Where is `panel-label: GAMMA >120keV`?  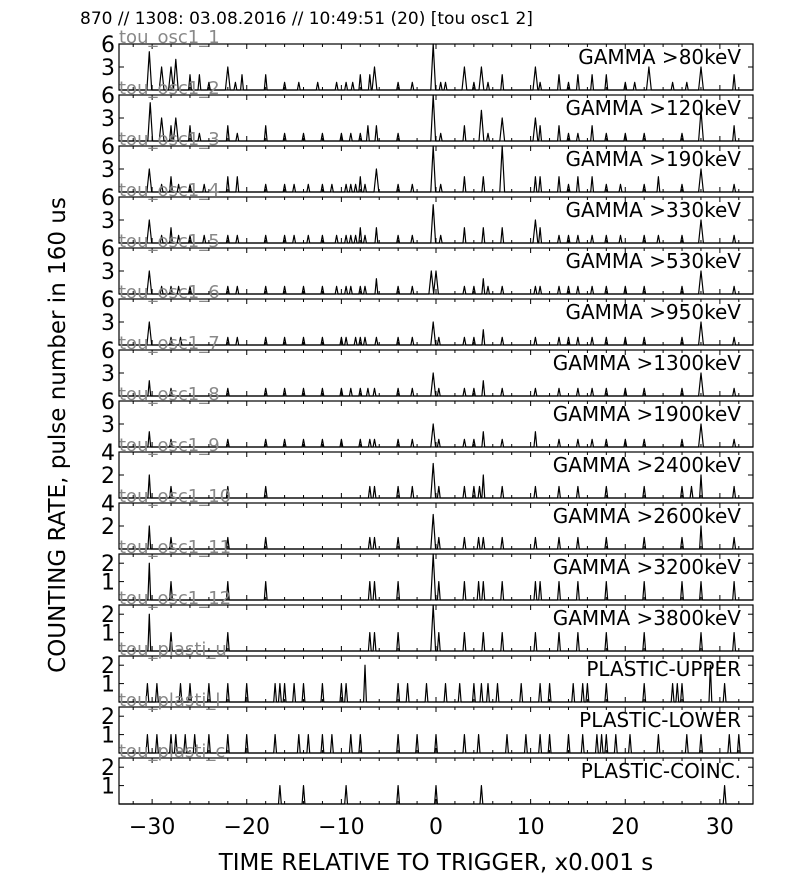
panel-label: GAMMA >120keV is located at coordinates (653, 108).